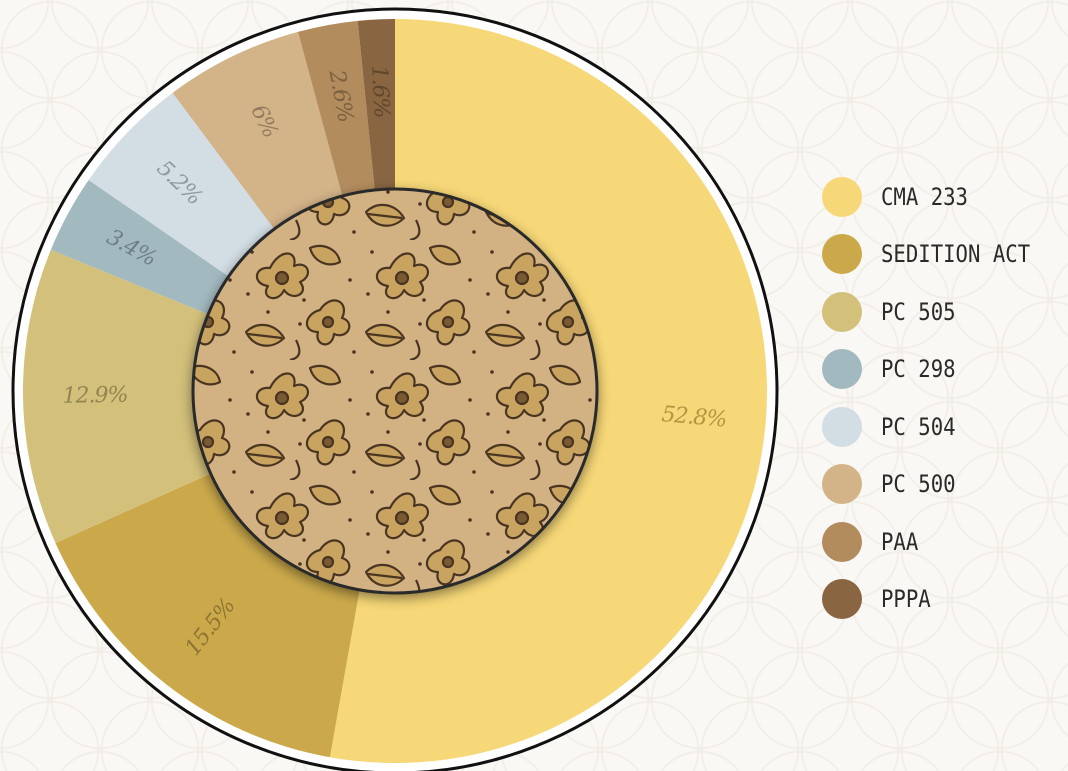  I want to click on legend-item: SEDITION ACT, so click(938, 255).